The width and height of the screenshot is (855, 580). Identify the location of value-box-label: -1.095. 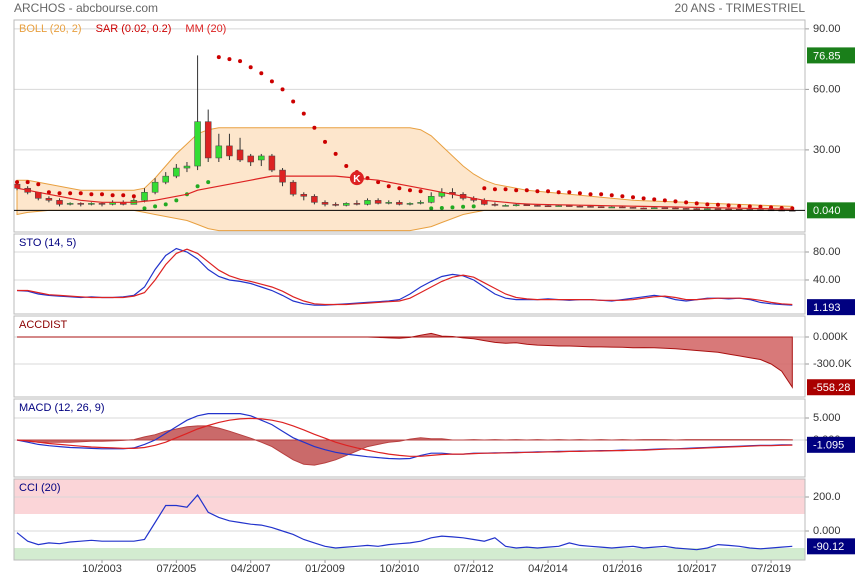
(828, 446).